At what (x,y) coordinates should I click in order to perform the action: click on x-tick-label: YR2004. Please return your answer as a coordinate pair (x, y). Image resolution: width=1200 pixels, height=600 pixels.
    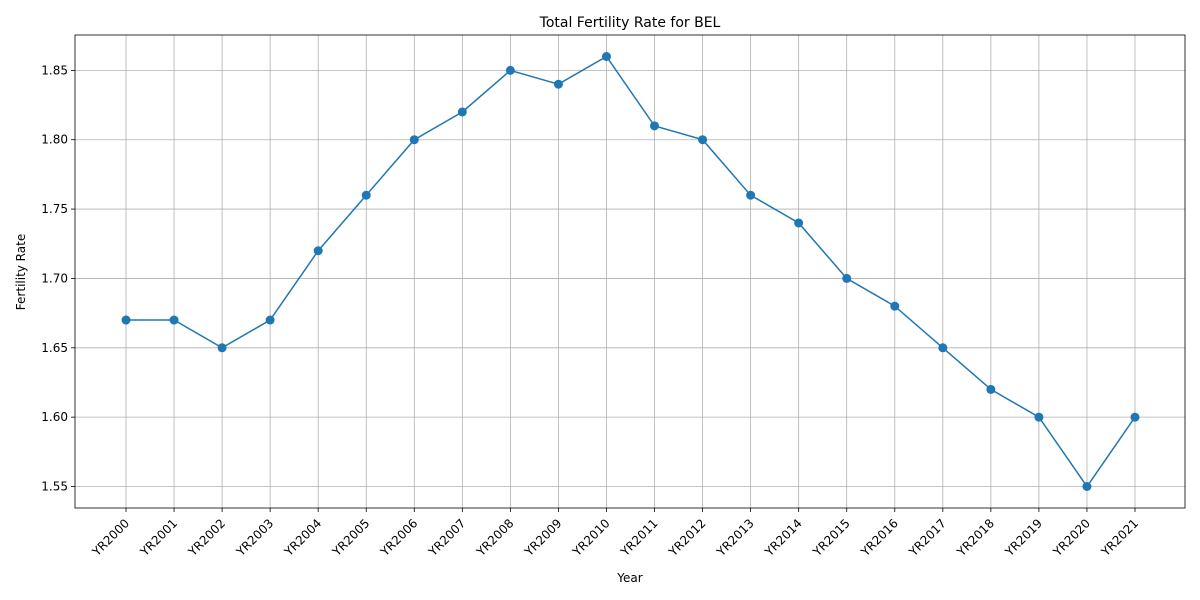
    Looking at the image, I should click on (302, 537).